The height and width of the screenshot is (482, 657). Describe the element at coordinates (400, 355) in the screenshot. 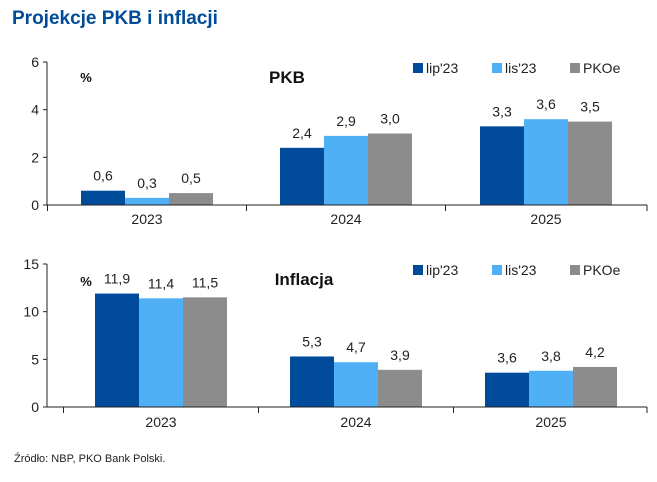

I see `data-label: 3,9` at that location.